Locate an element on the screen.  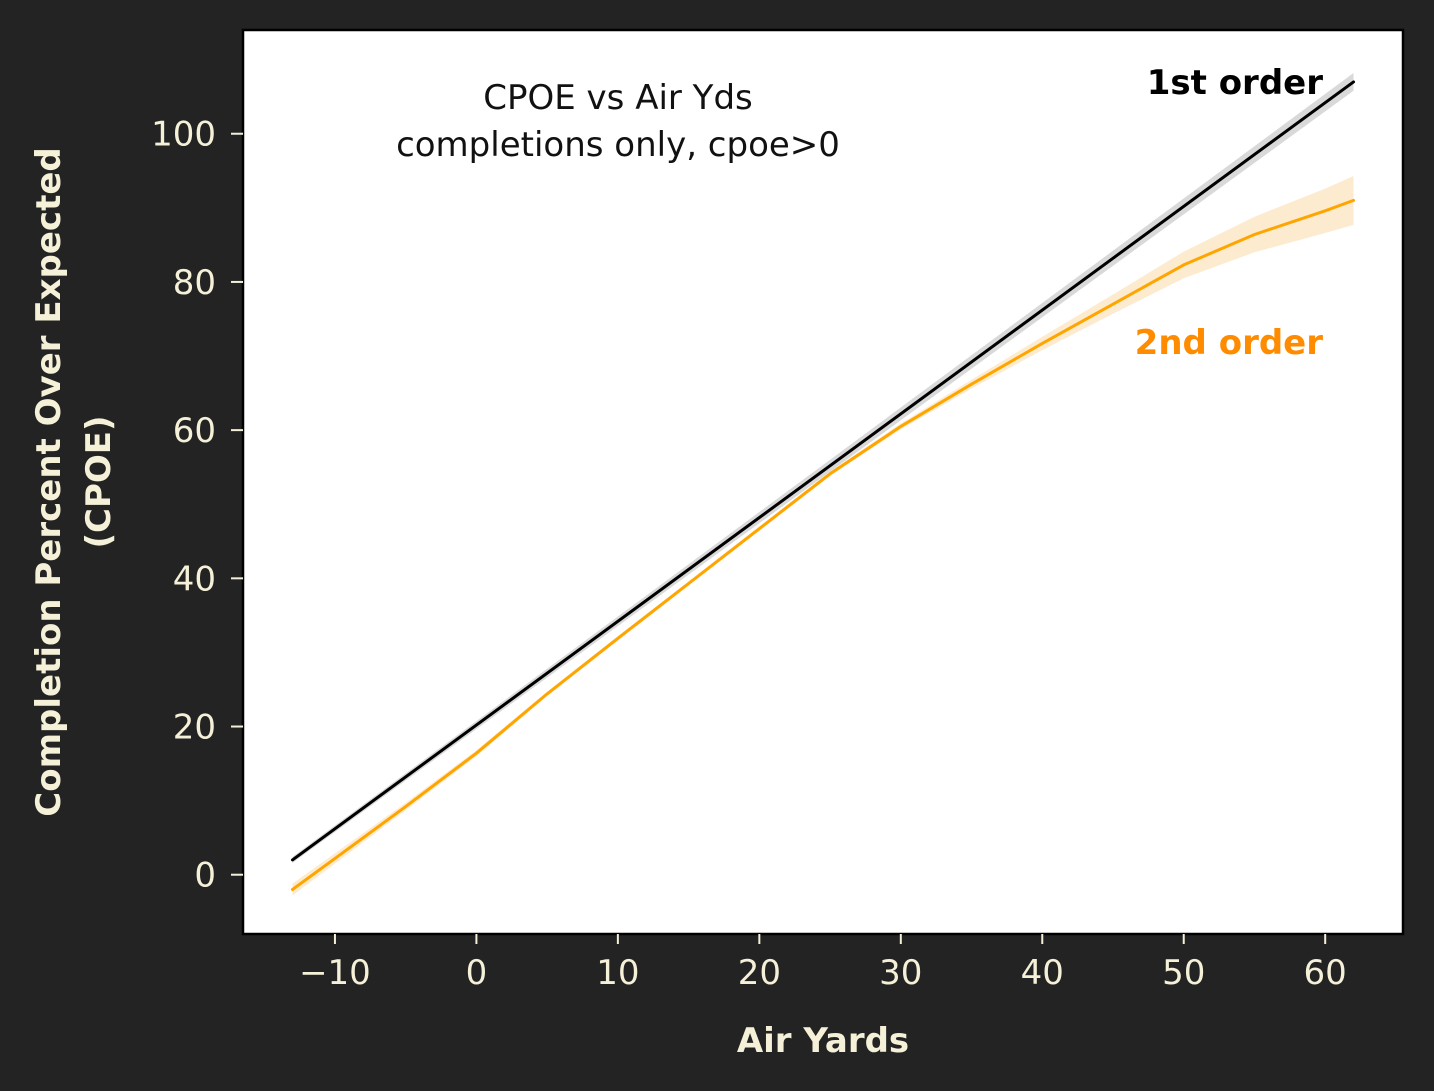
x-tick-label: −10 is located at coordinates (335, 973).